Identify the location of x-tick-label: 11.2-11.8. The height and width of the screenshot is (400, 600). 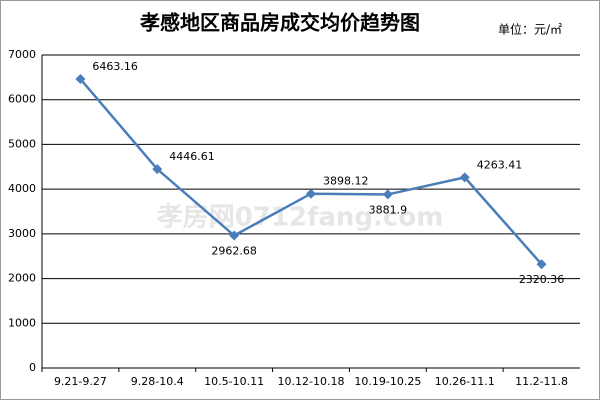
(541, 381).